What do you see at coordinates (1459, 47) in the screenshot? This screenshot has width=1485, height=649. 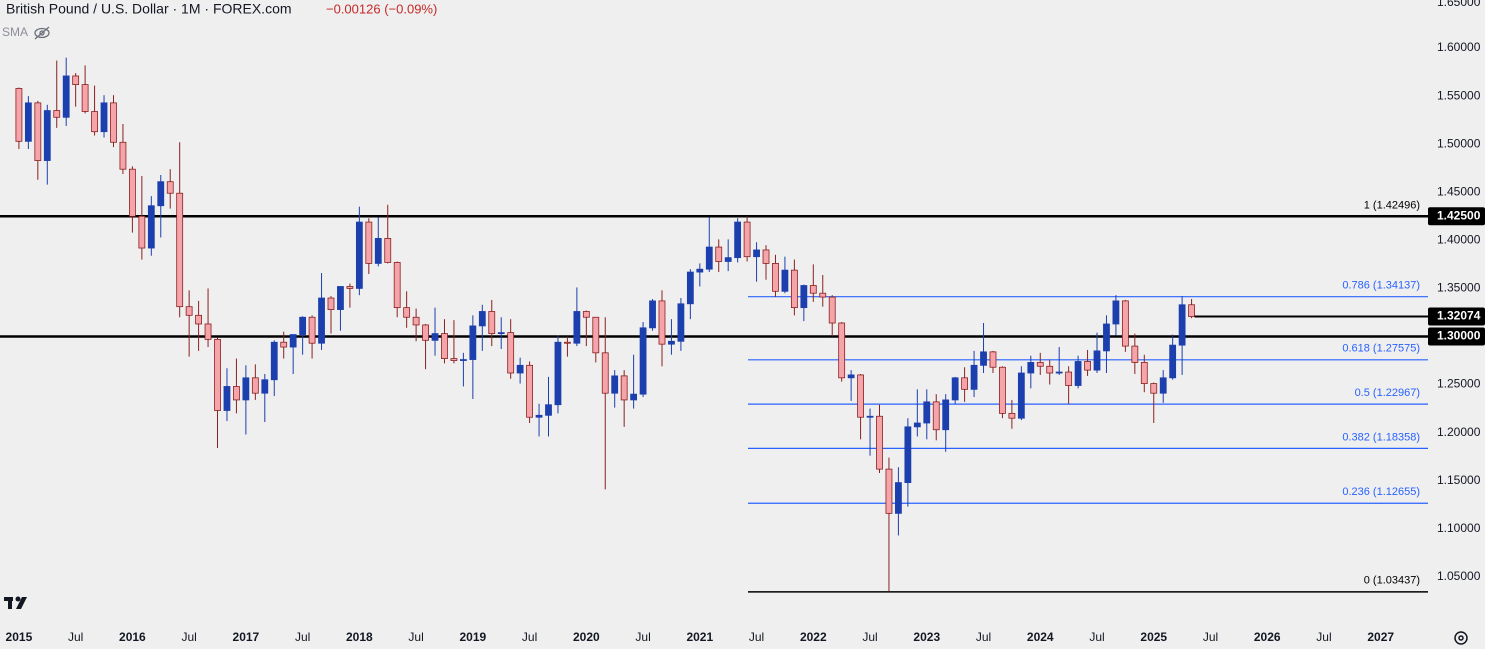 I see `y-tick-label: 1.60000` at bounding box center [1459, 47].